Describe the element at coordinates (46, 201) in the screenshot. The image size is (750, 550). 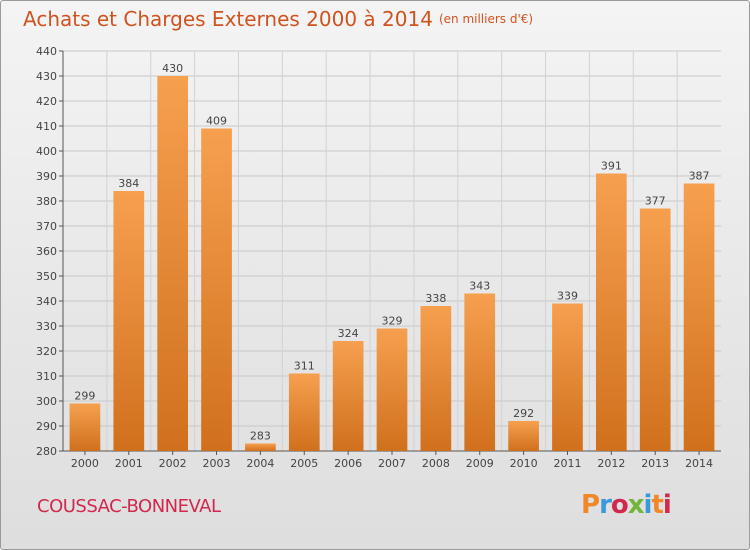
I see `y-tick-label: 380` at that location.